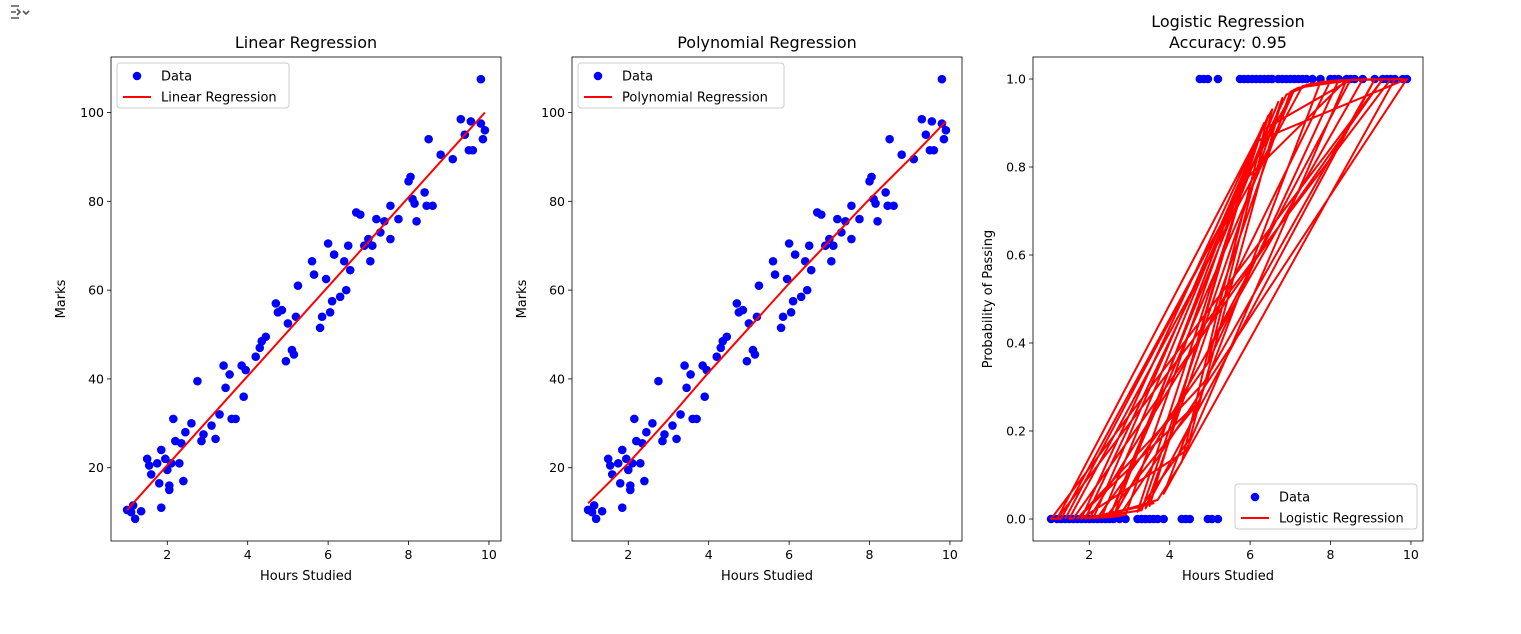  I want to click on legend-label-fit: Logistic Regression, so click(1341, 519).